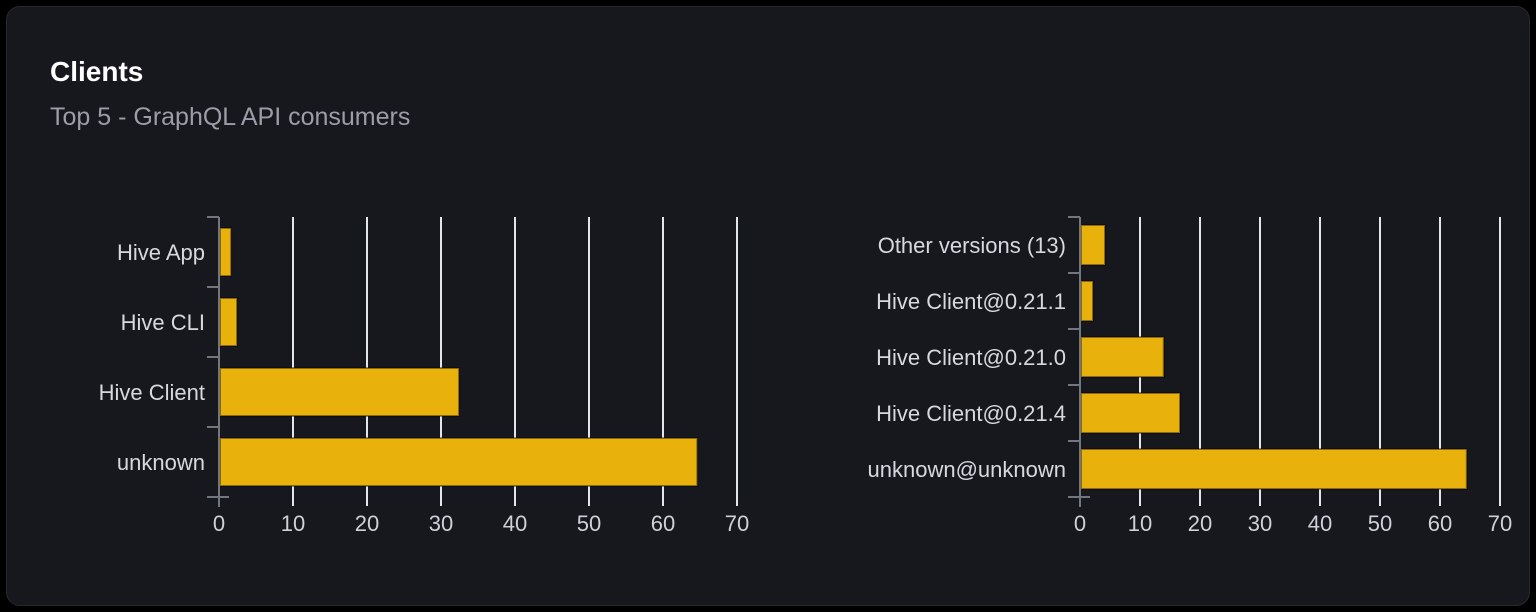 Image resolution: width=1536 pixels, height=612 pixels. What do you see at coordinates (967, 469) in the screenshot?
I see `category-label: unknown@unknown` at bounding box center [967, 469].